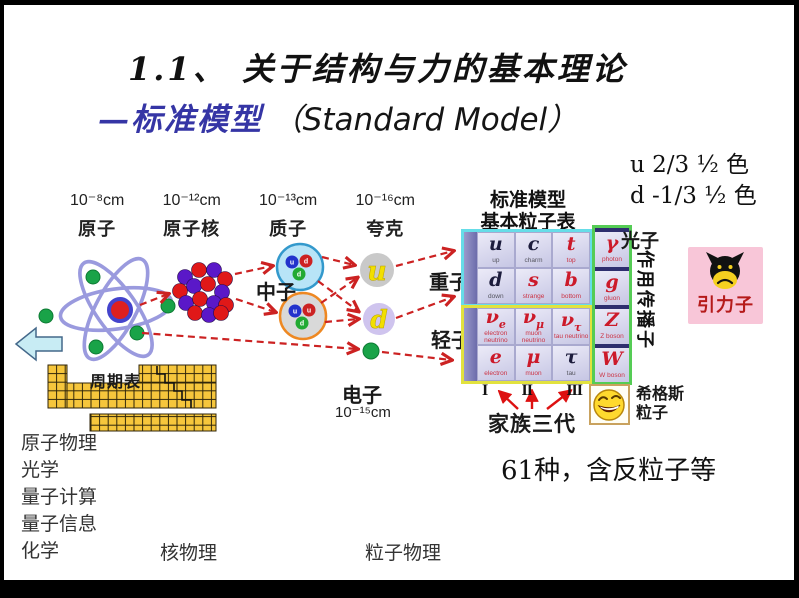  Describe the element at coordinates (528, 222) in the screenshot. I see `table-header-line2: 基本粒子表` at that location.